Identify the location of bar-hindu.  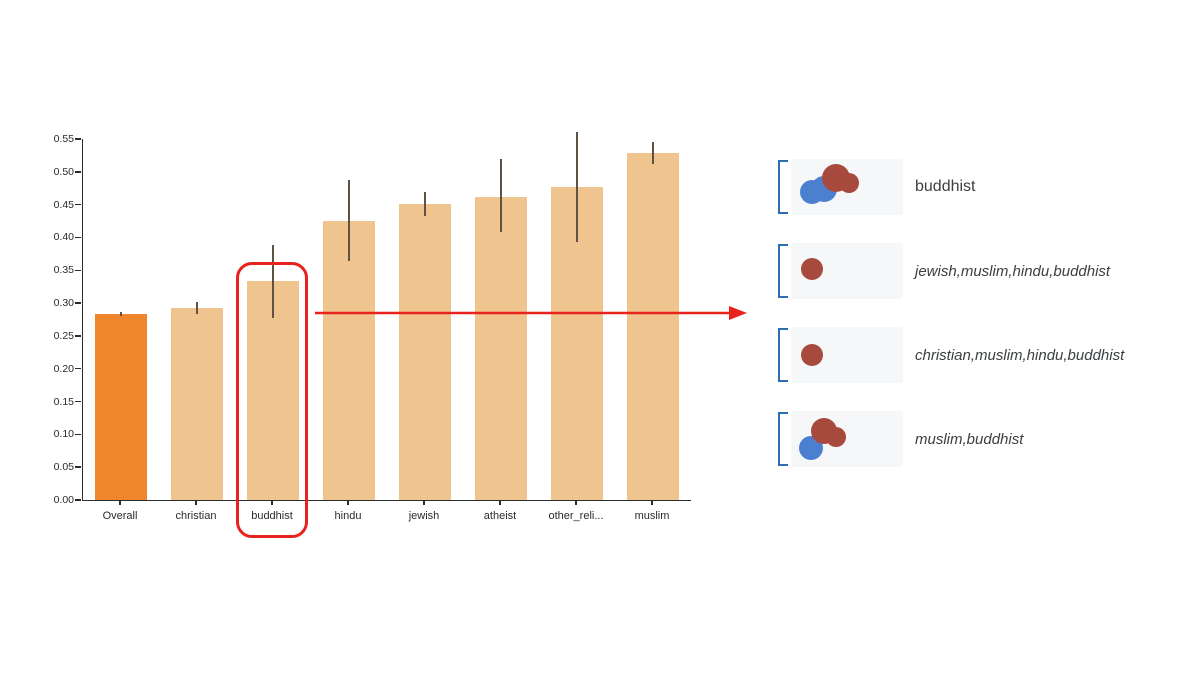
(349, 360).